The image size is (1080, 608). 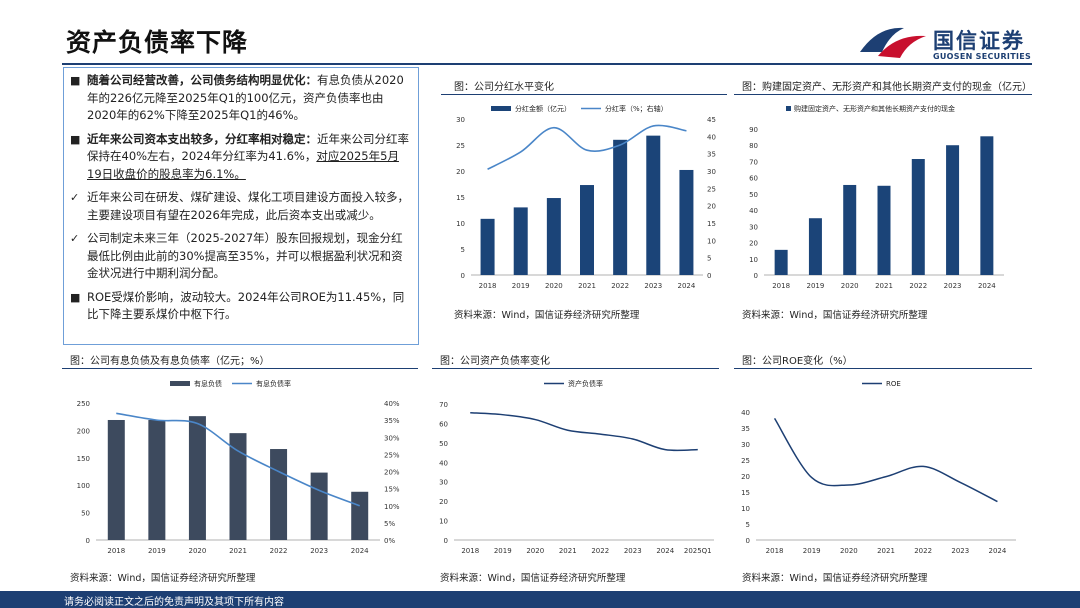 What do you see at coordinates (83, 459) in the screenshot?
I see `y-tick-label: 150` at bounding box center [83, 459].